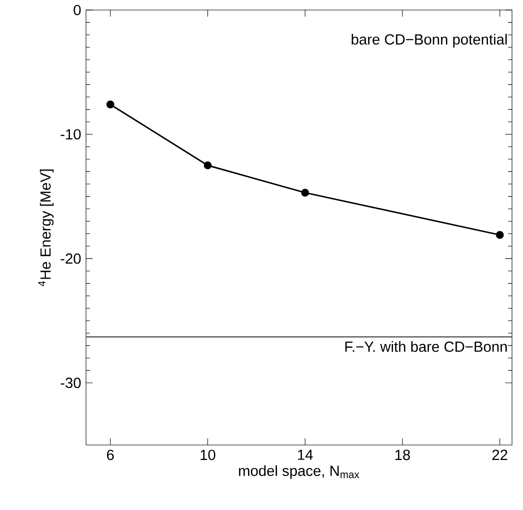 The height and width of the screenshot is (510, 523). What do you see at coordinates (500, 455) in the screenshot?
I see `x-tick-label: 22` at bounding box center [500, 455].